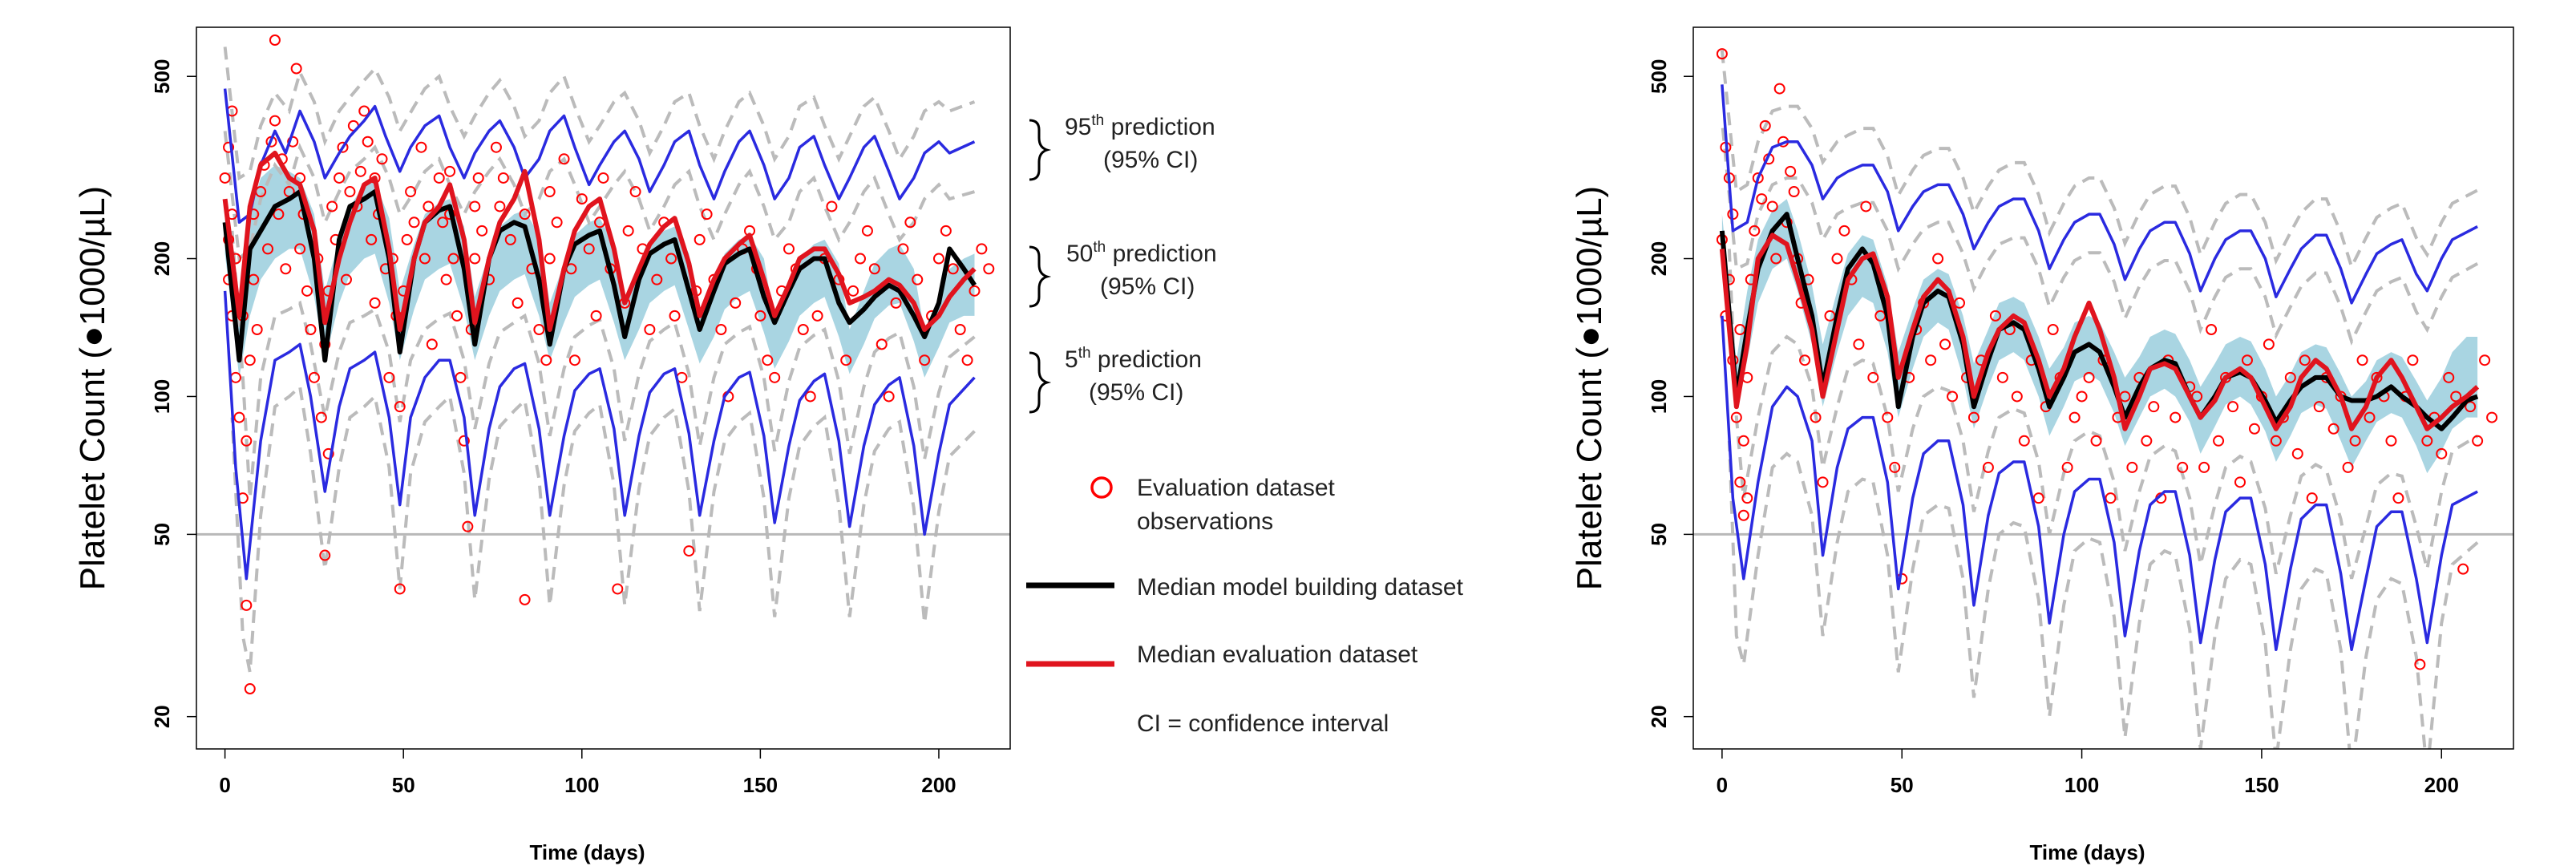  What do you see at coordinates (162, 76) in the screenshot?
I see `y-tick-label: 500` at bounding box center [162, 76].